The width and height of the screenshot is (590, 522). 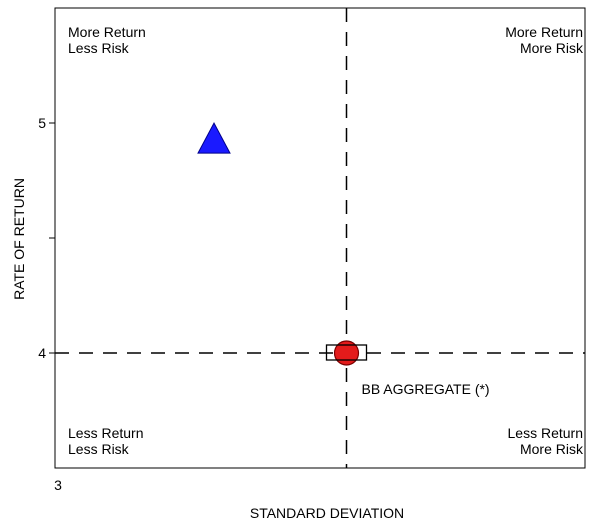 What do you see at coordinates (552, 449) in the screenshot?
I see `quadrant-bottom-right-line2: More Risk` at bounding box center [552, 449].